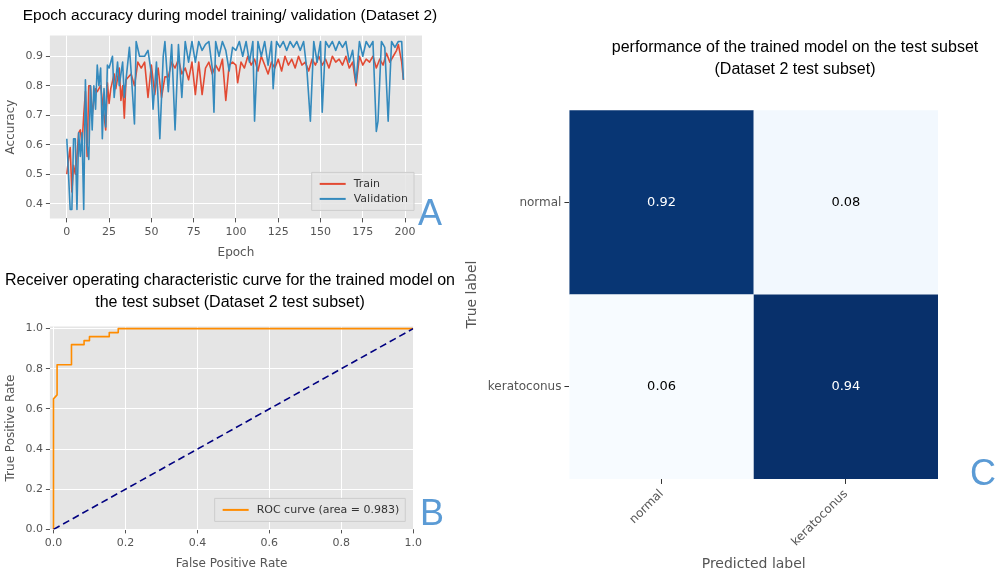 The image size is (1003, 577). What do you see at coordinates (269, 542) in the screenshot?
I see `x-tick-label: 0.6` at bounding box center [269, 542].